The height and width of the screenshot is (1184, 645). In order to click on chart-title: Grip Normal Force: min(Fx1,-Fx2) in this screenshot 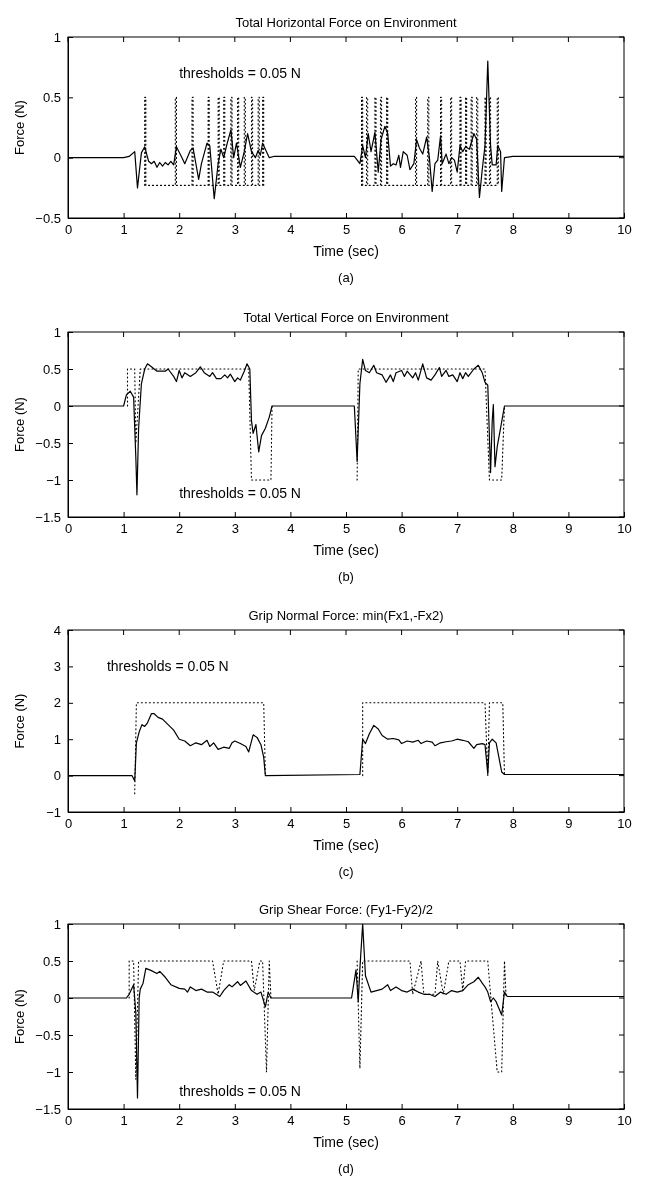, I will do `click(346, 615)`.